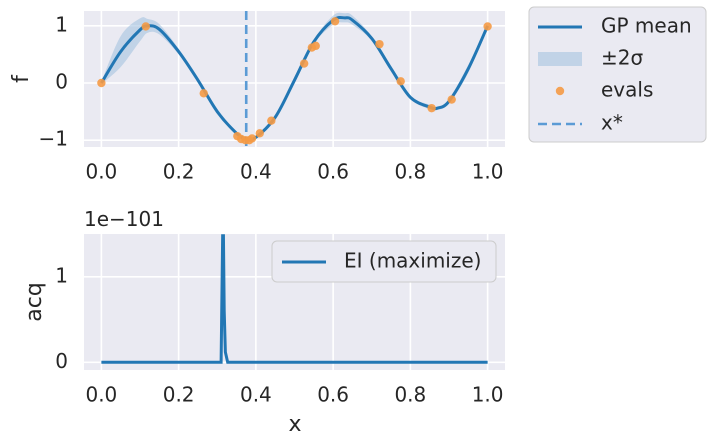  What do you see at coordinates (622, 58) in the screenshot?
I see `legend-label-band: ±2σ` at bounding box center [622, 58].